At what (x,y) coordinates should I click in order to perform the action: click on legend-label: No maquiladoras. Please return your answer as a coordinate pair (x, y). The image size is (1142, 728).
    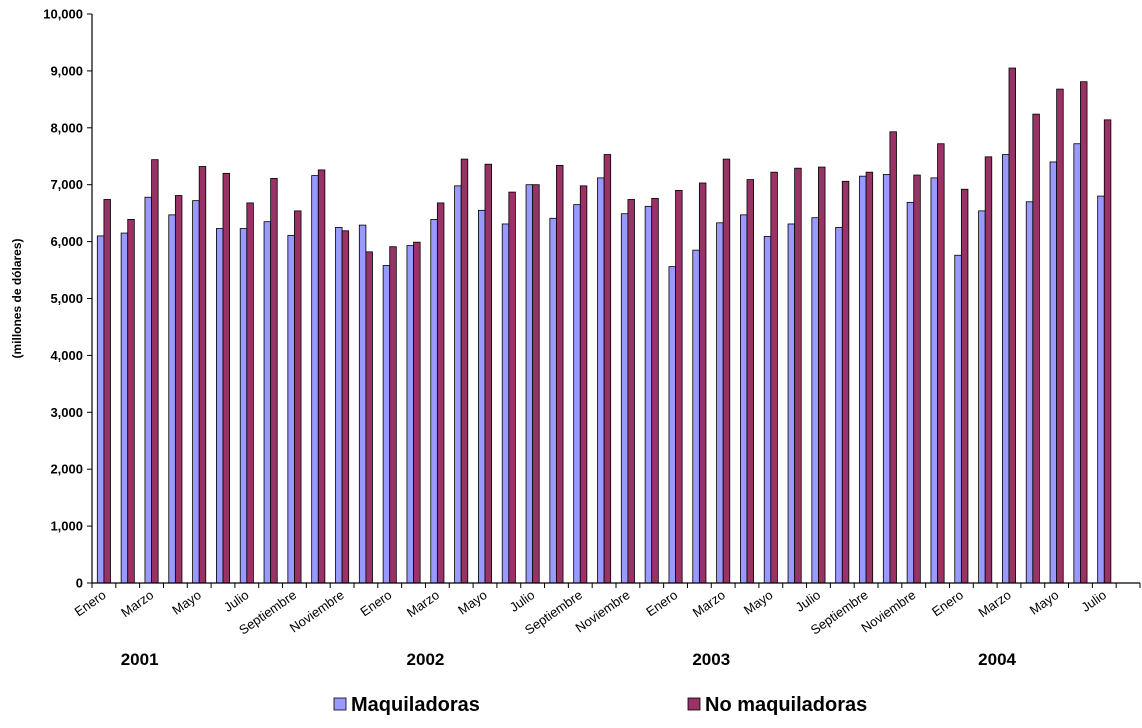
    Looking at the image, I should click on (786, 705).